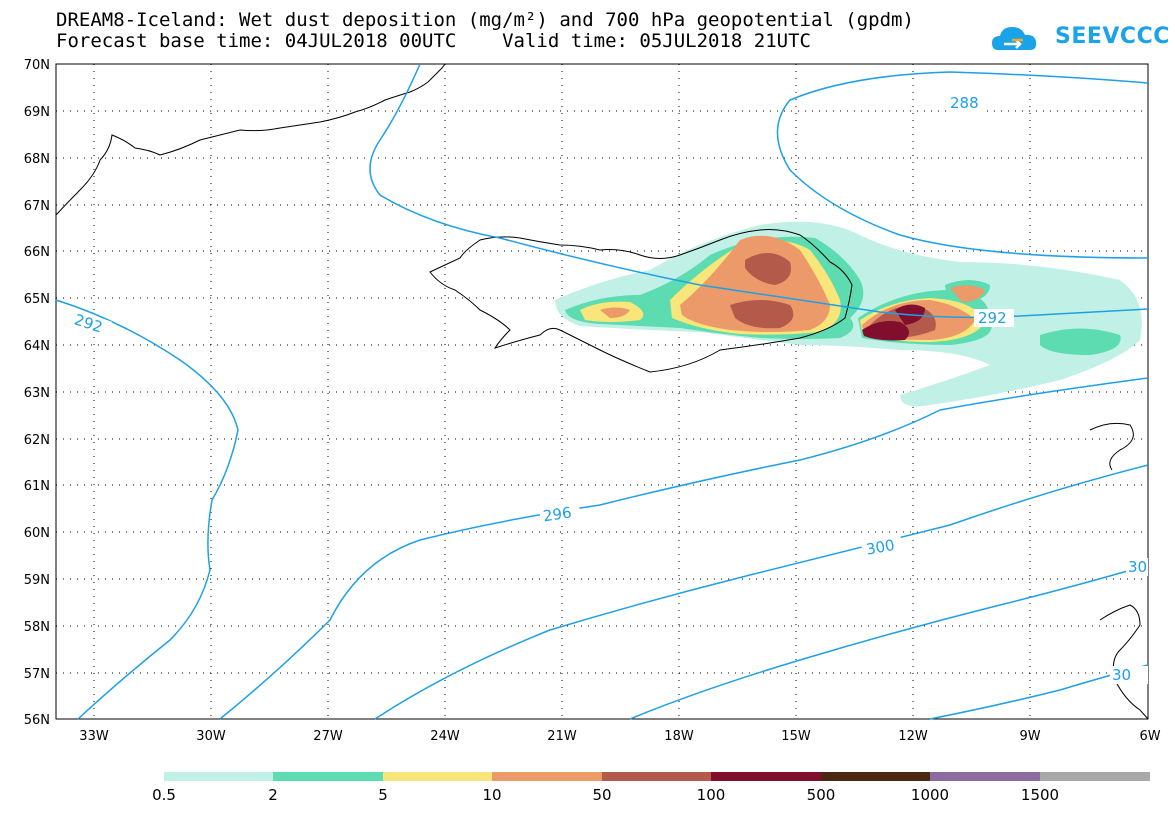 This screenshot has width=1175, height=815. I want to click on contour-label-308: 30, so click(1121, 675).